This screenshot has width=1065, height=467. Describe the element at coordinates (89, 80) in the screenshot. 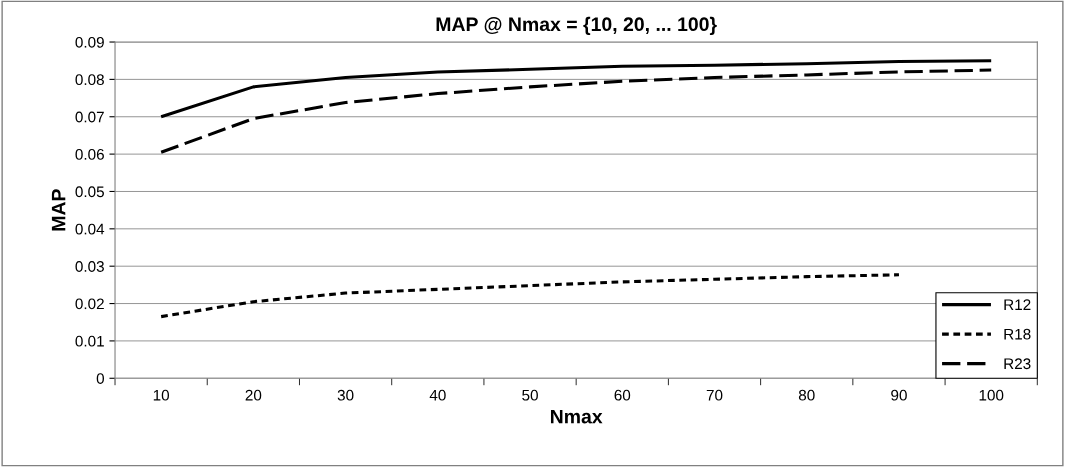

I see `y-tick-label: 0.08` at that location.